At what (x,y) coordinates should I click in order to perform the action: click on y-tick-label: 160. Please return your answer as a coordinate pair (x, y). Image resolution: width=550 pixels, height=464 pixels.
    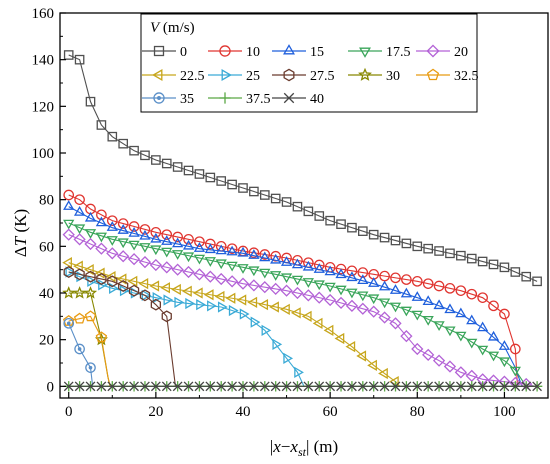
    Looking at the image, I should click on (43, 14).